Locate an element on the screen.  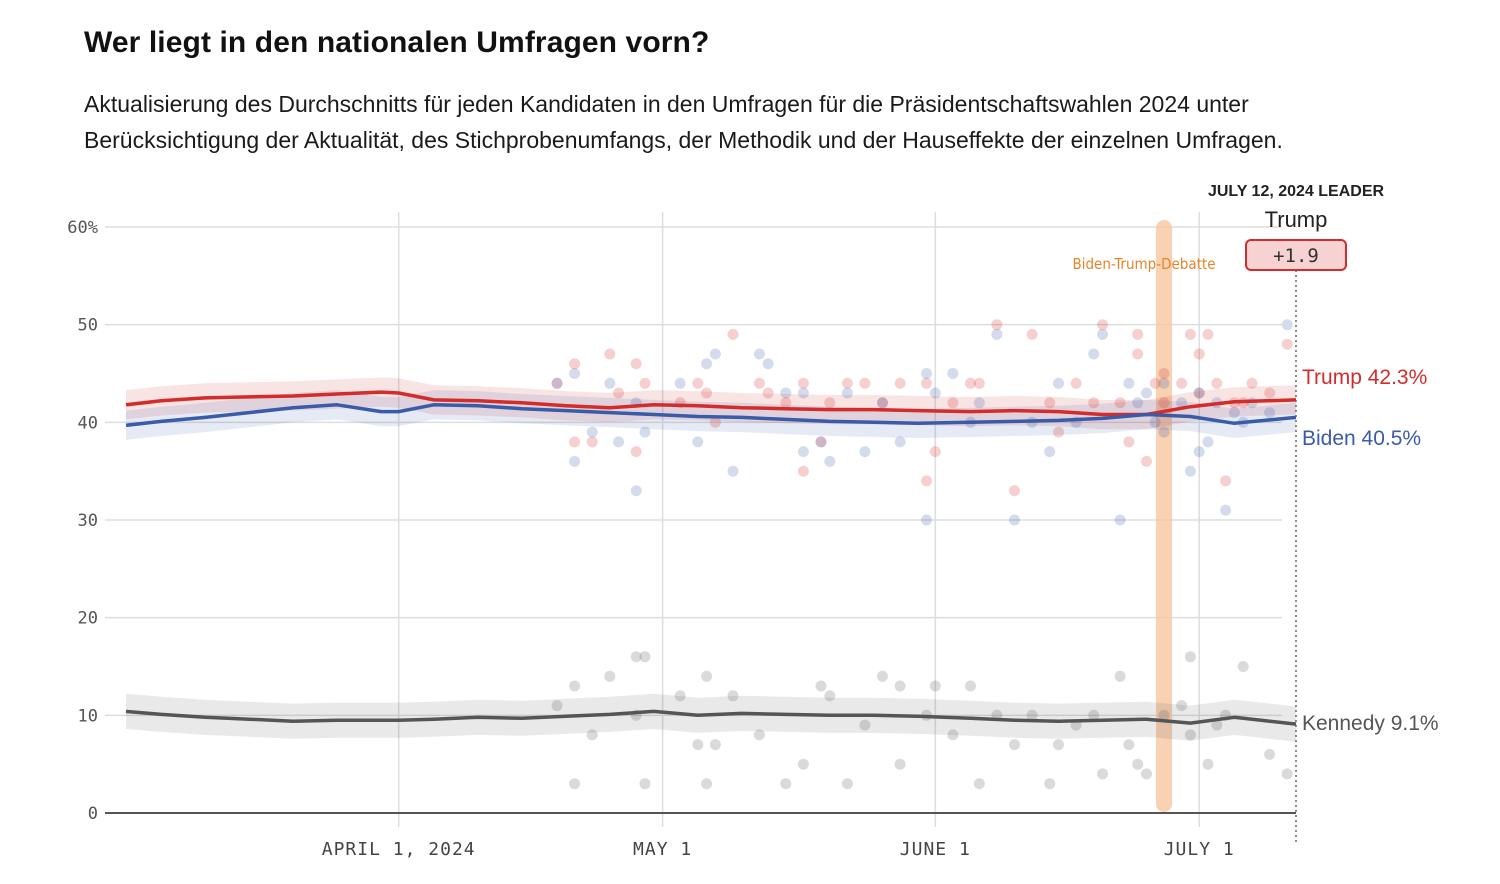
x-tick-label: MAY 1 is located at coordinates (662, 849).